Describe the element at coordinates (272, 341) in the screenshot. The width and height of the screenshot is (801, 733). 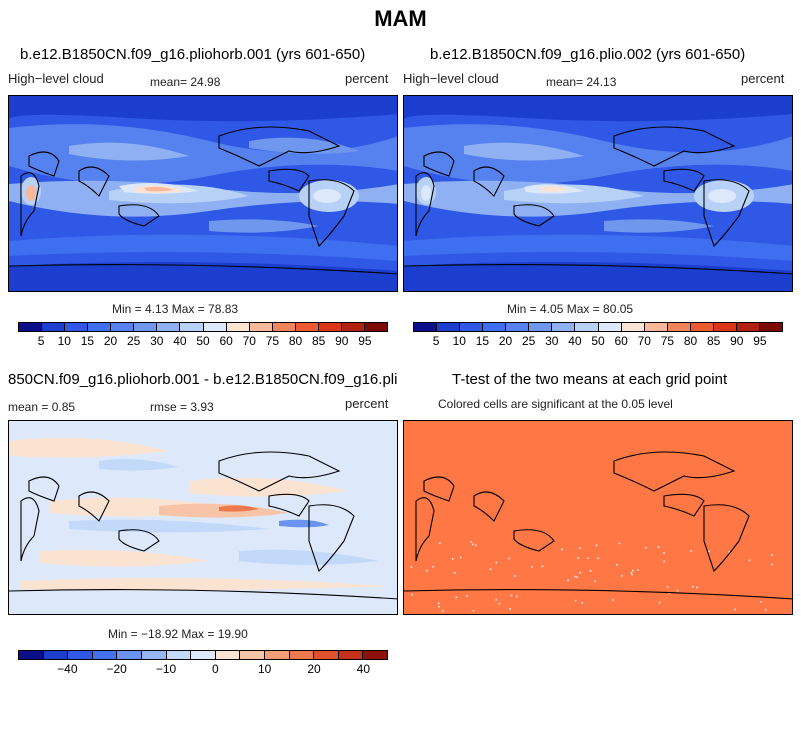
I see `colorbar-tick-label: 75` at that location.